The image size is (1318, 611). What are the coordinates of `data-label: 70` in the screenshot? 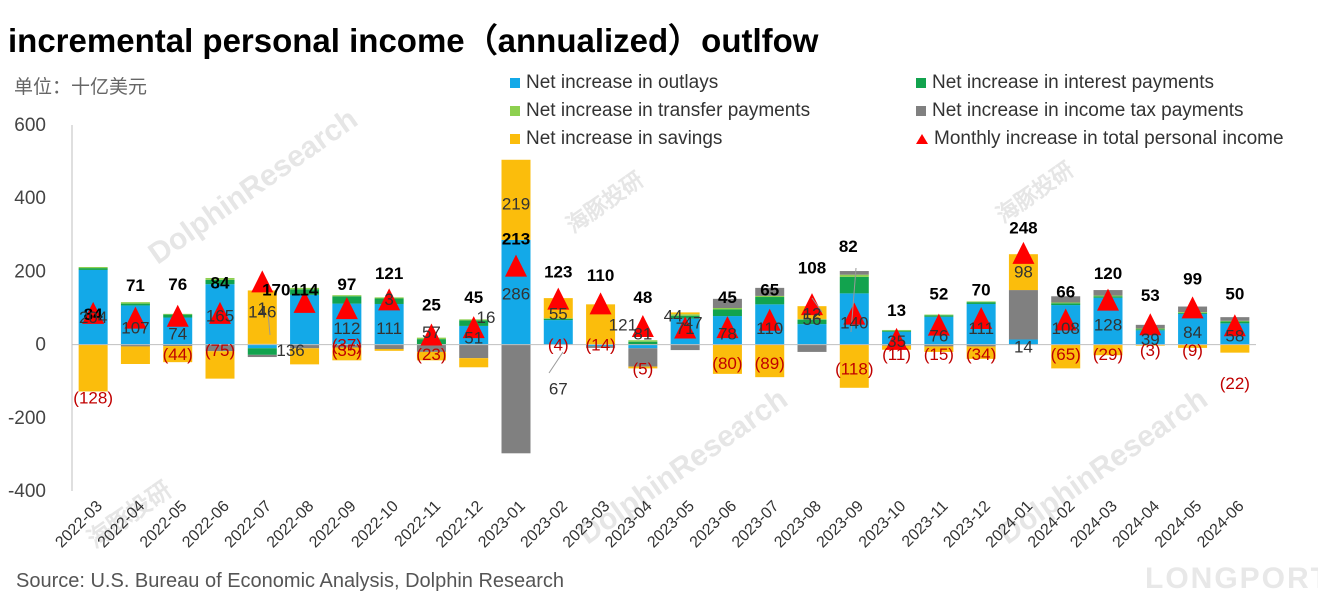 It's located at (981, 290).